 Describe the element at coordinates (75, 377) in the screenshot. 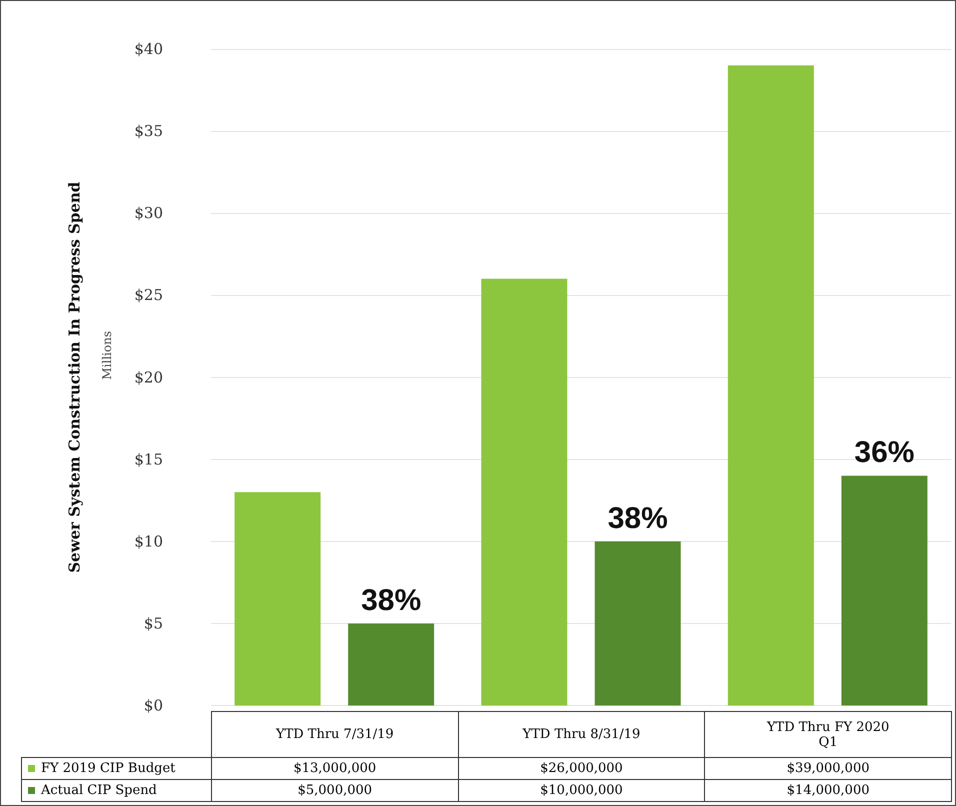

I see `y-axis-title: Sewer System Construction In Progress Spend` at that location.